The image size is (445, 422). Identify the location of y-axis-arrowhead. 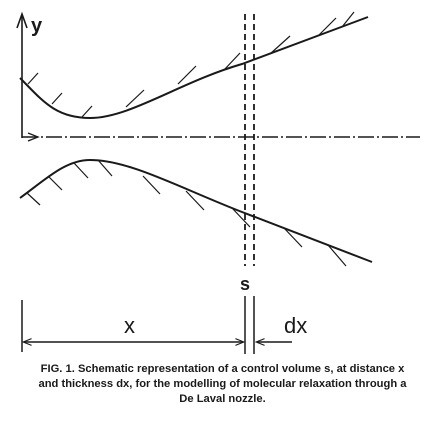
(22, 20).